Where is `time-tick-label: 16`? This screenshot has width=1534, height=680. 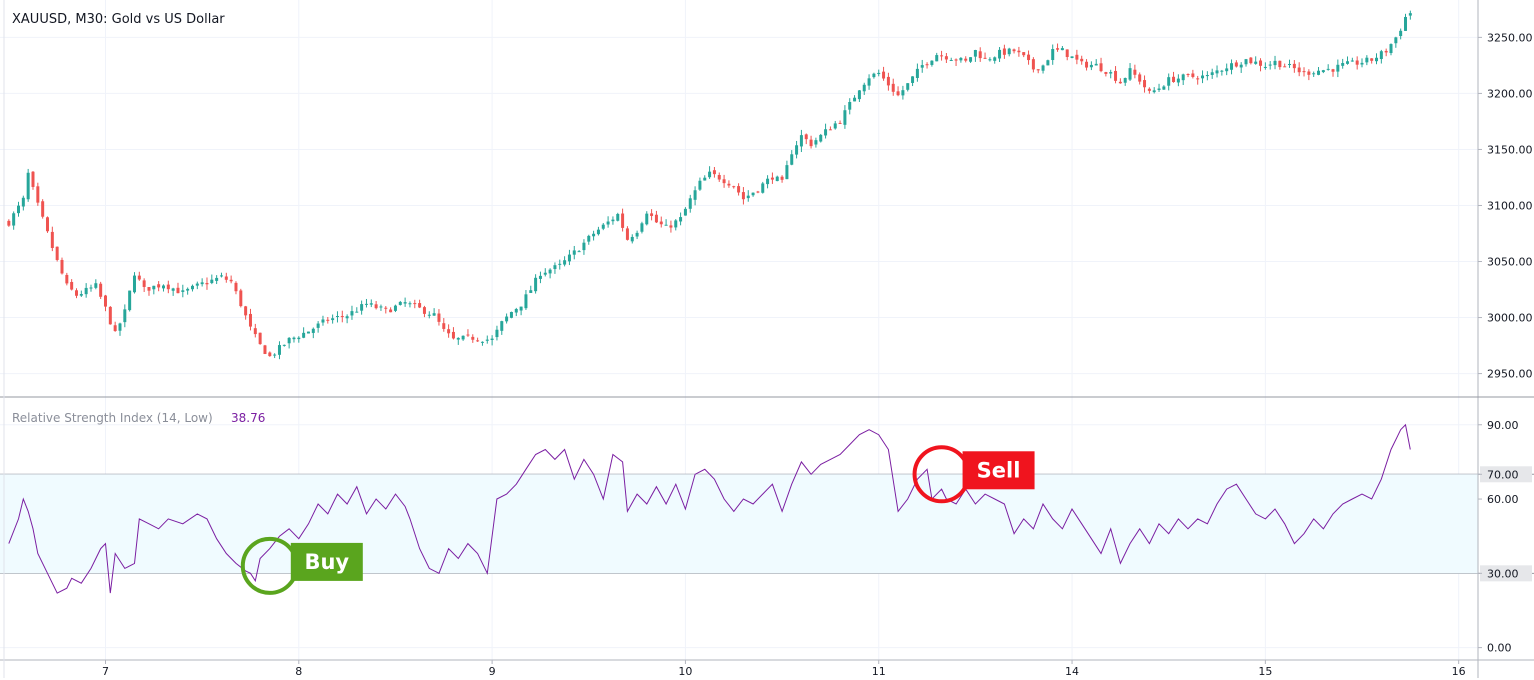
time-tick-label: 16 is located at coordinates (1459, 671).